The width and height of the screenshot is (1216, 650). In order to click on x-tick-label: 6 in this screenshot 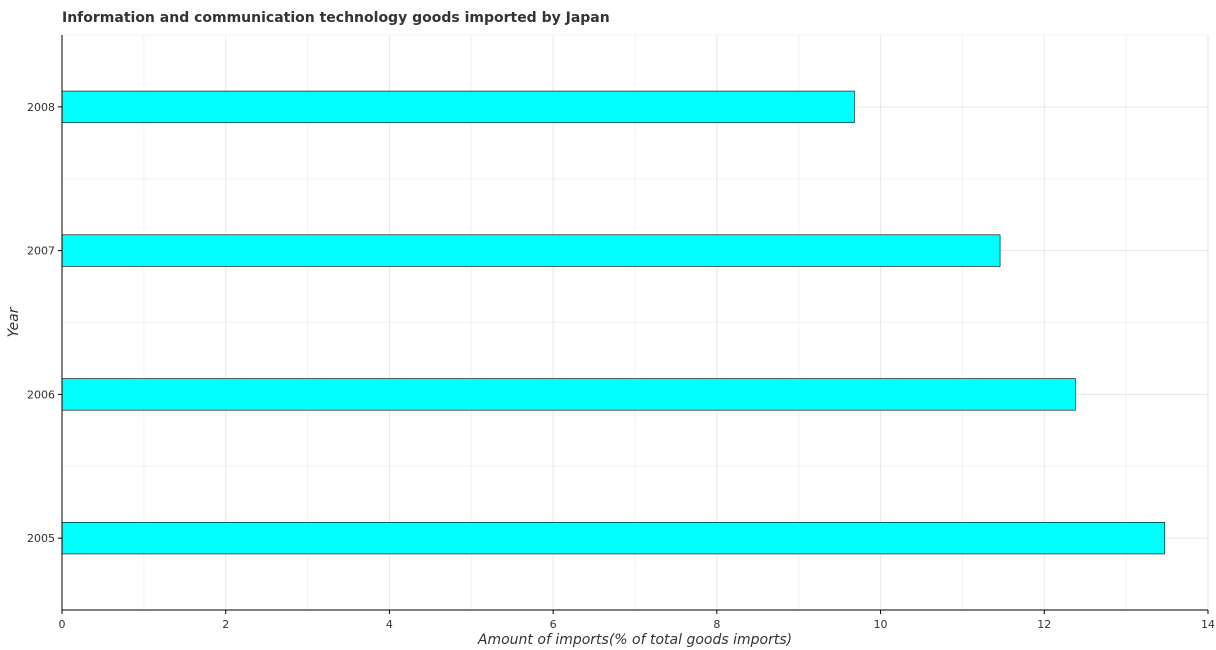, I will do `click(553, 624)`.